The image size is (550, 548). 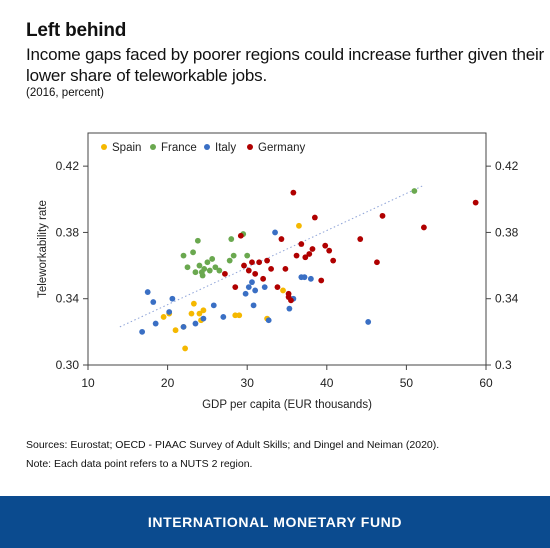 What do you see at coordinates (153, 147) in the screenshot?
I see `legend-marker-france` at bounding box center [153, 147].